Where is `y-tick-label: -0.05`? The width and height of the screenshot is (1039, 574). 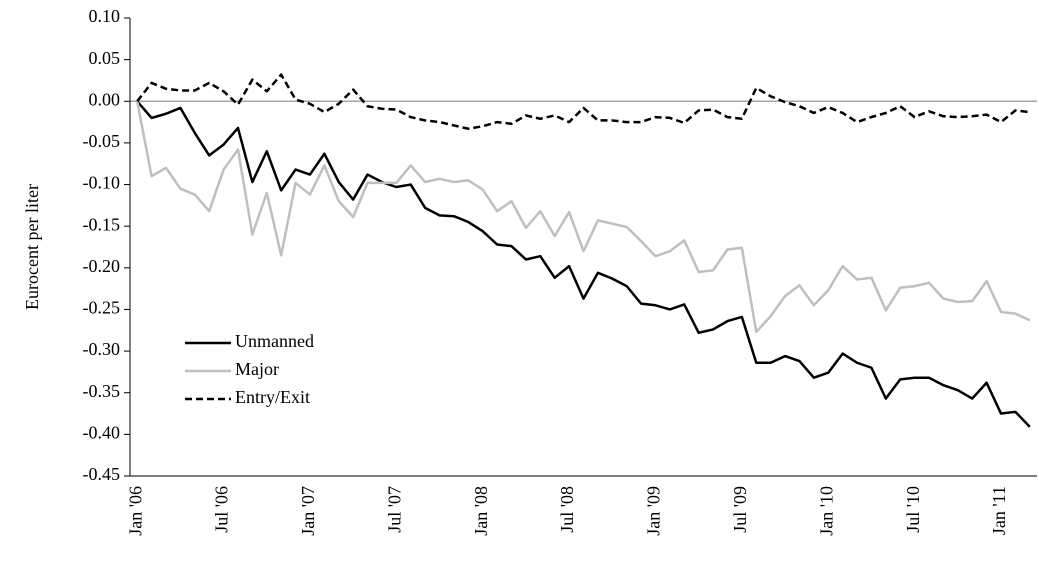 y-tick-label: -0.05 is located at coordinates (102, 141).